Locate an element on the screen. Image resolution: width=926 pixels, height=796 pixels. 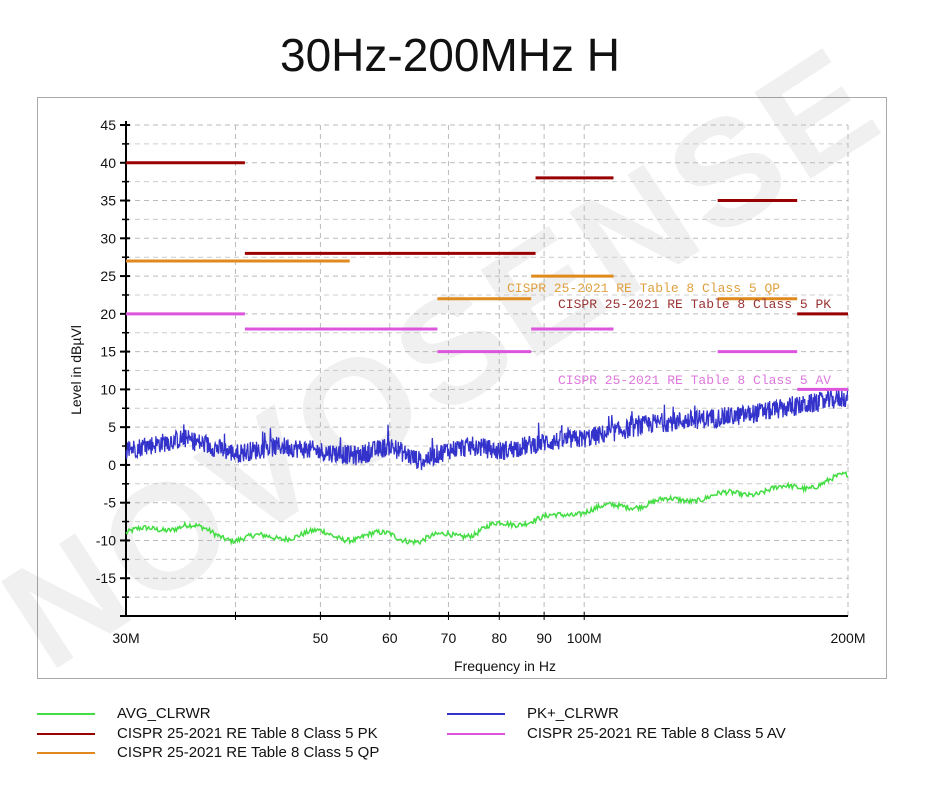
legend-label: CISPR 25-2021 RE Table 8 Class 5 PK is located at coordinates (247, 733).